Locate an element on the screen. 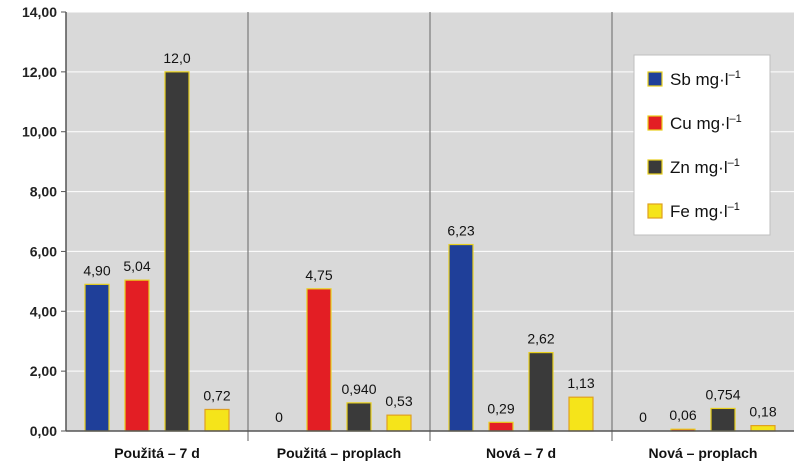 The image size is (800, 469). data-label: 0,754 is located at coordinates (722, 394).